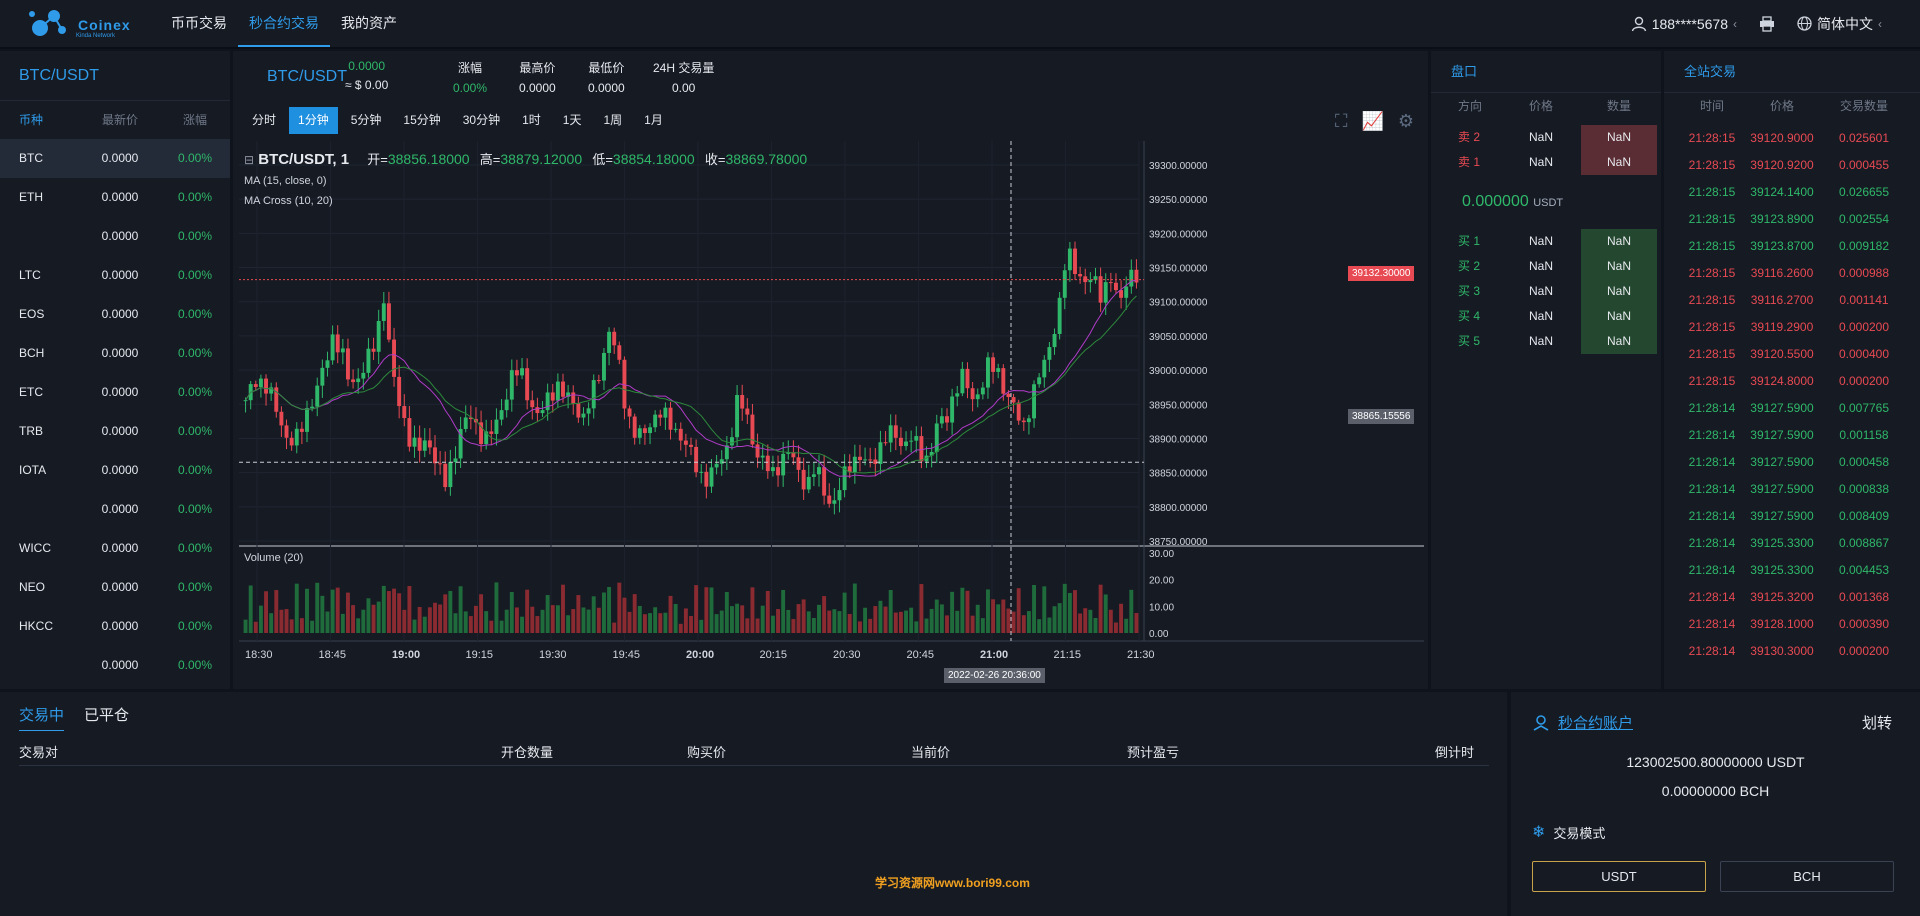 This screenshot has width=1920, height=916. I want to click on period-tab: 分时, so click(264, 120).